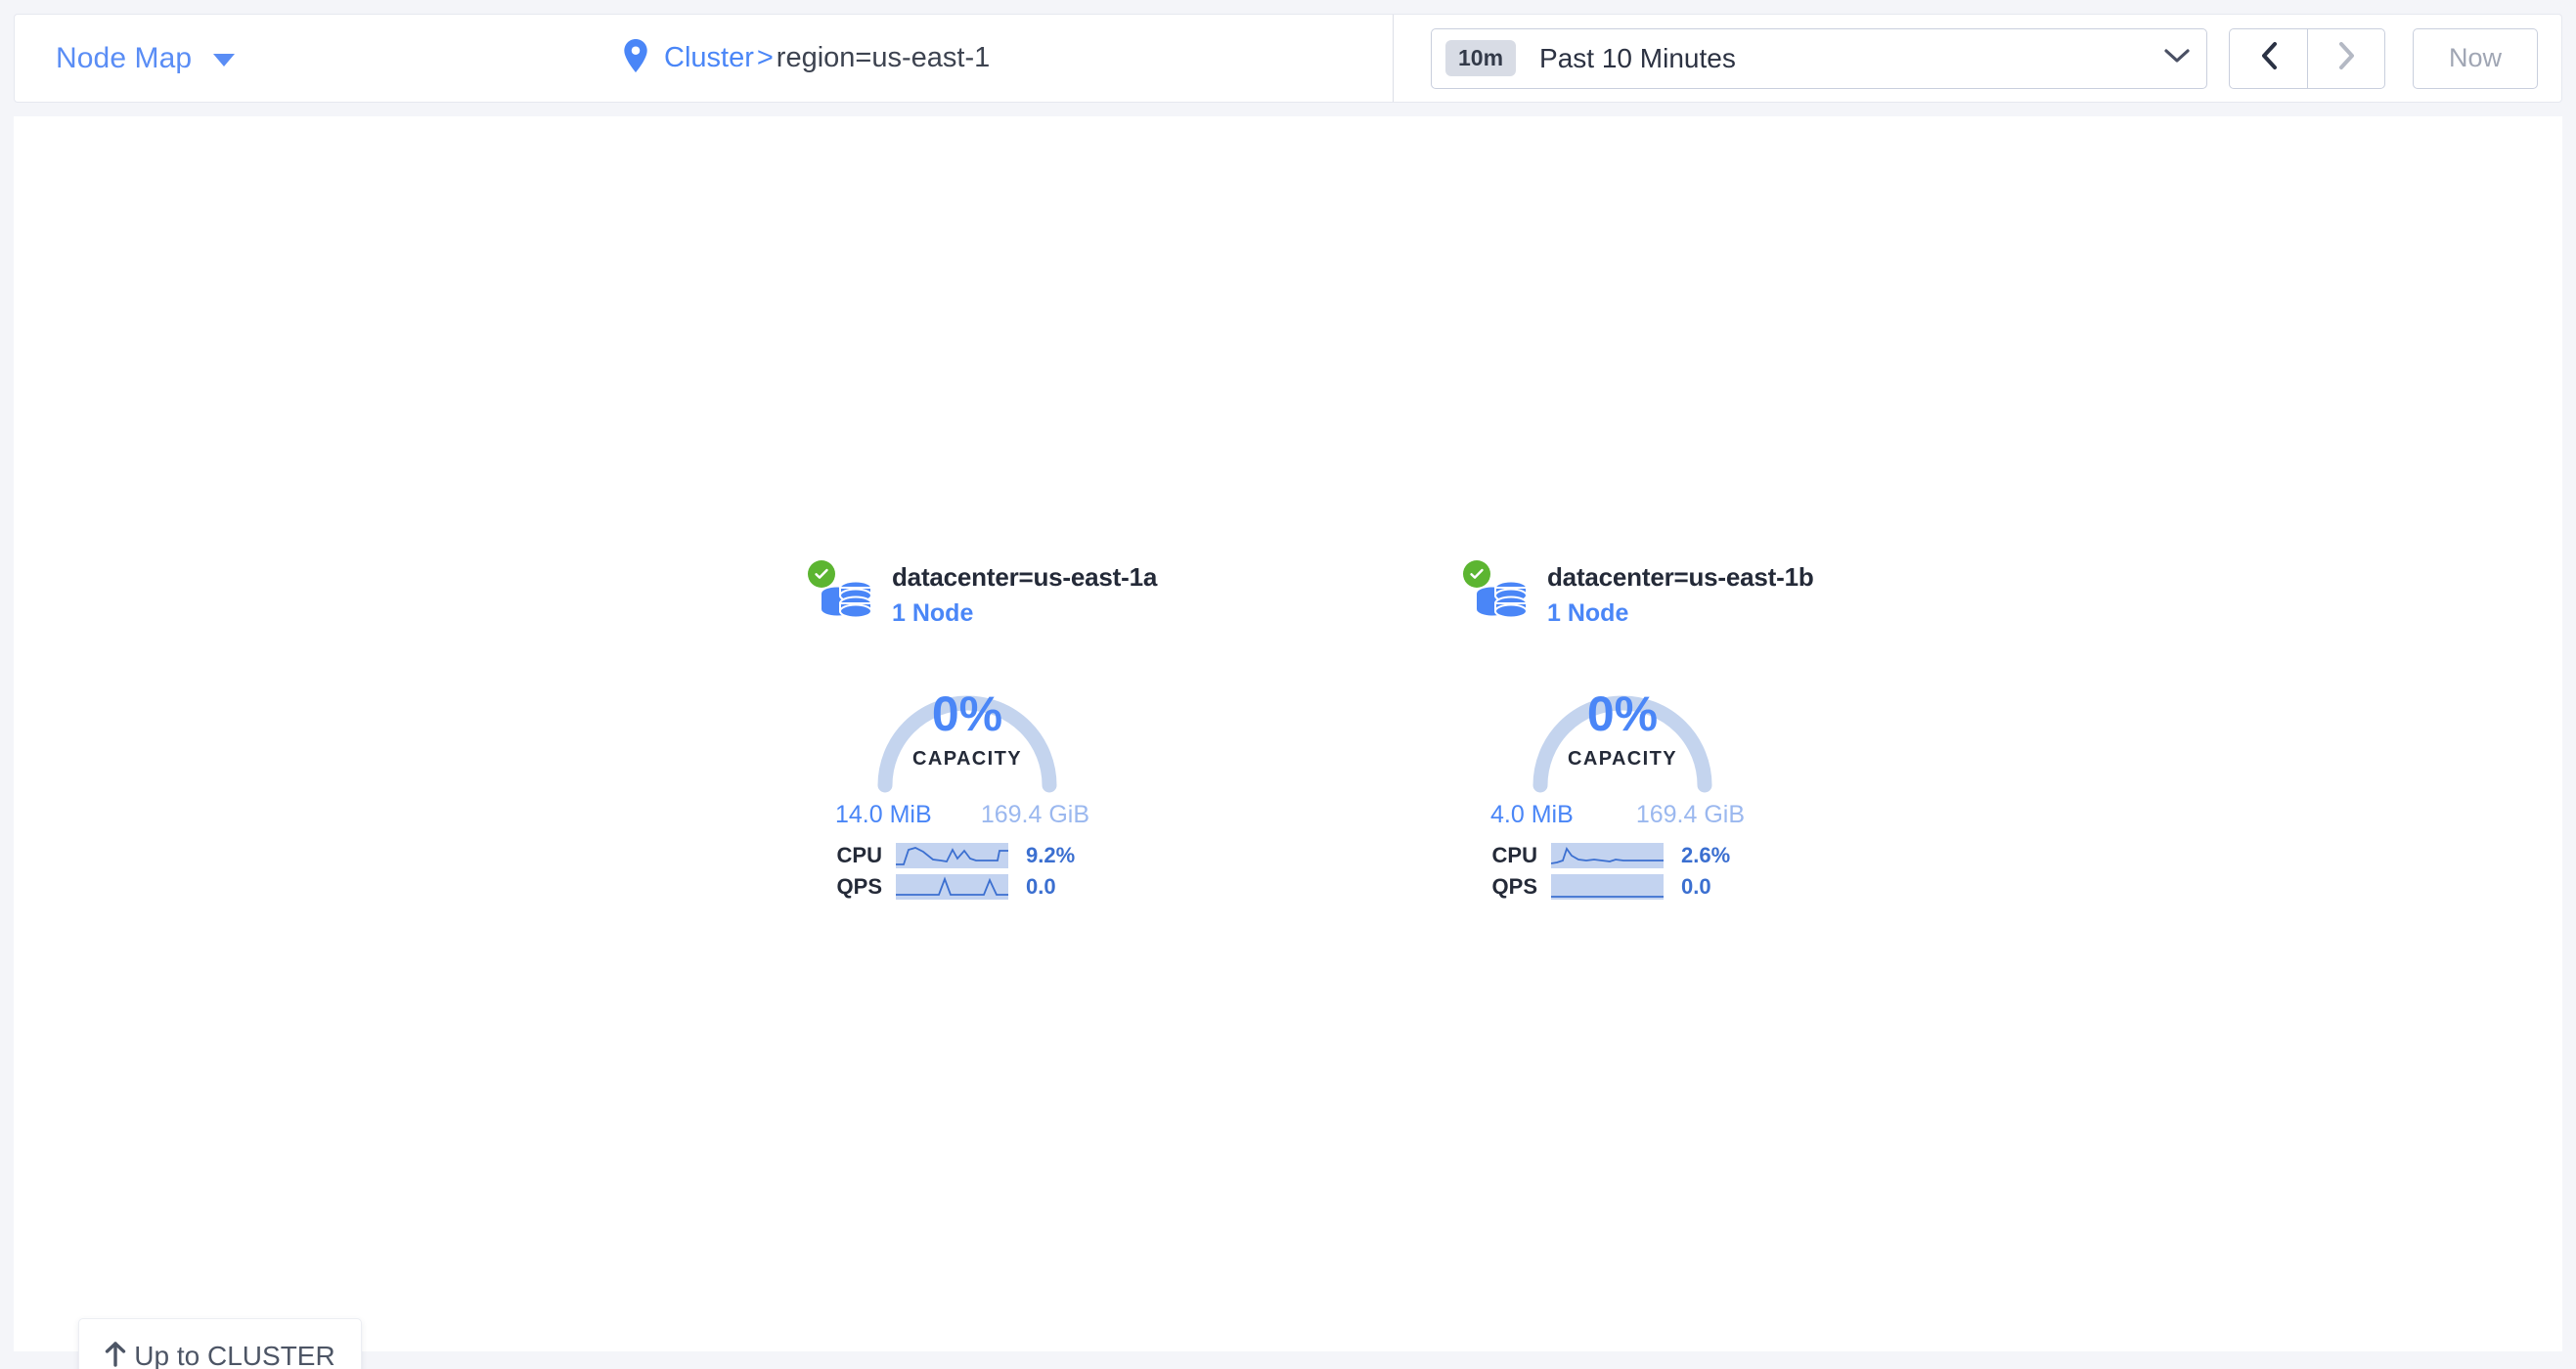 This screenshot has width=2576, height=1369. I want to click on time-prev-button, so click(2268, 58).